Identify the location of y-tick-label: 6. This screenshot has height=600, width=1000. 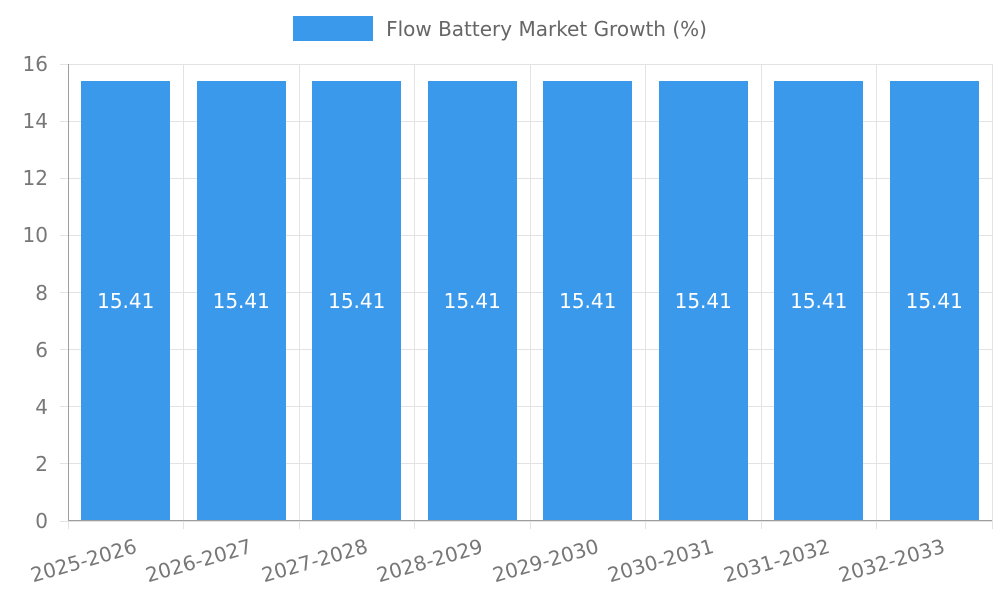
(41, 349).